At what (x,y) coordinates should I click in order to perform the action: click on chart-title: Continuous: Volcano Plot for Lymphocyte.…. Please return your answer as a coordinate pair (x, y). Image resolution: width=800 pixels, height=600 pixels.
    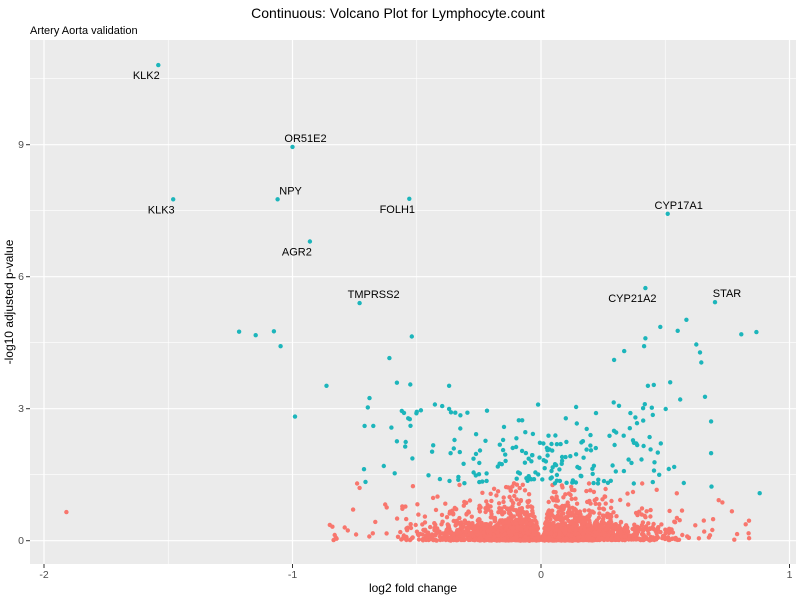
    Looking at the image, I should click on (398, 13).